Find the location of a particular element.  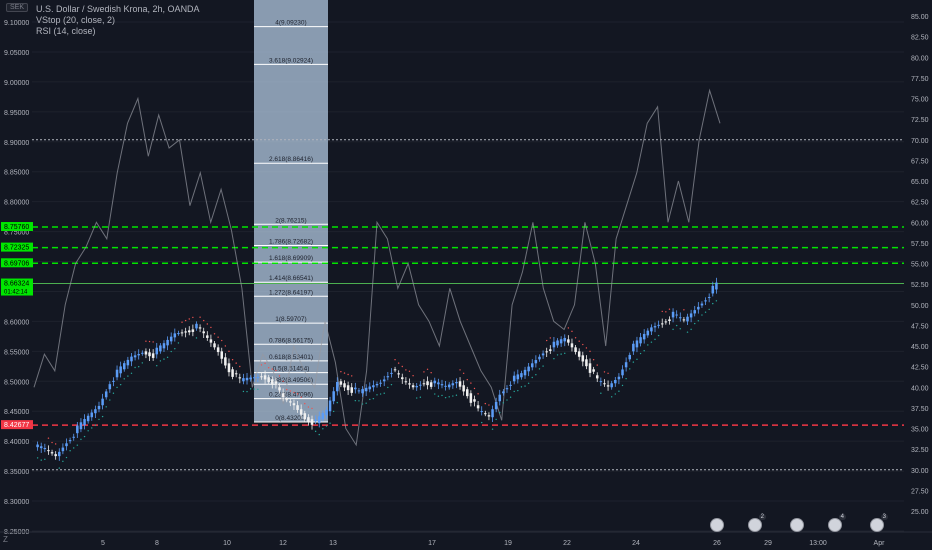

left-axis-label: 9.10000 is located at coordinates (16, 23).